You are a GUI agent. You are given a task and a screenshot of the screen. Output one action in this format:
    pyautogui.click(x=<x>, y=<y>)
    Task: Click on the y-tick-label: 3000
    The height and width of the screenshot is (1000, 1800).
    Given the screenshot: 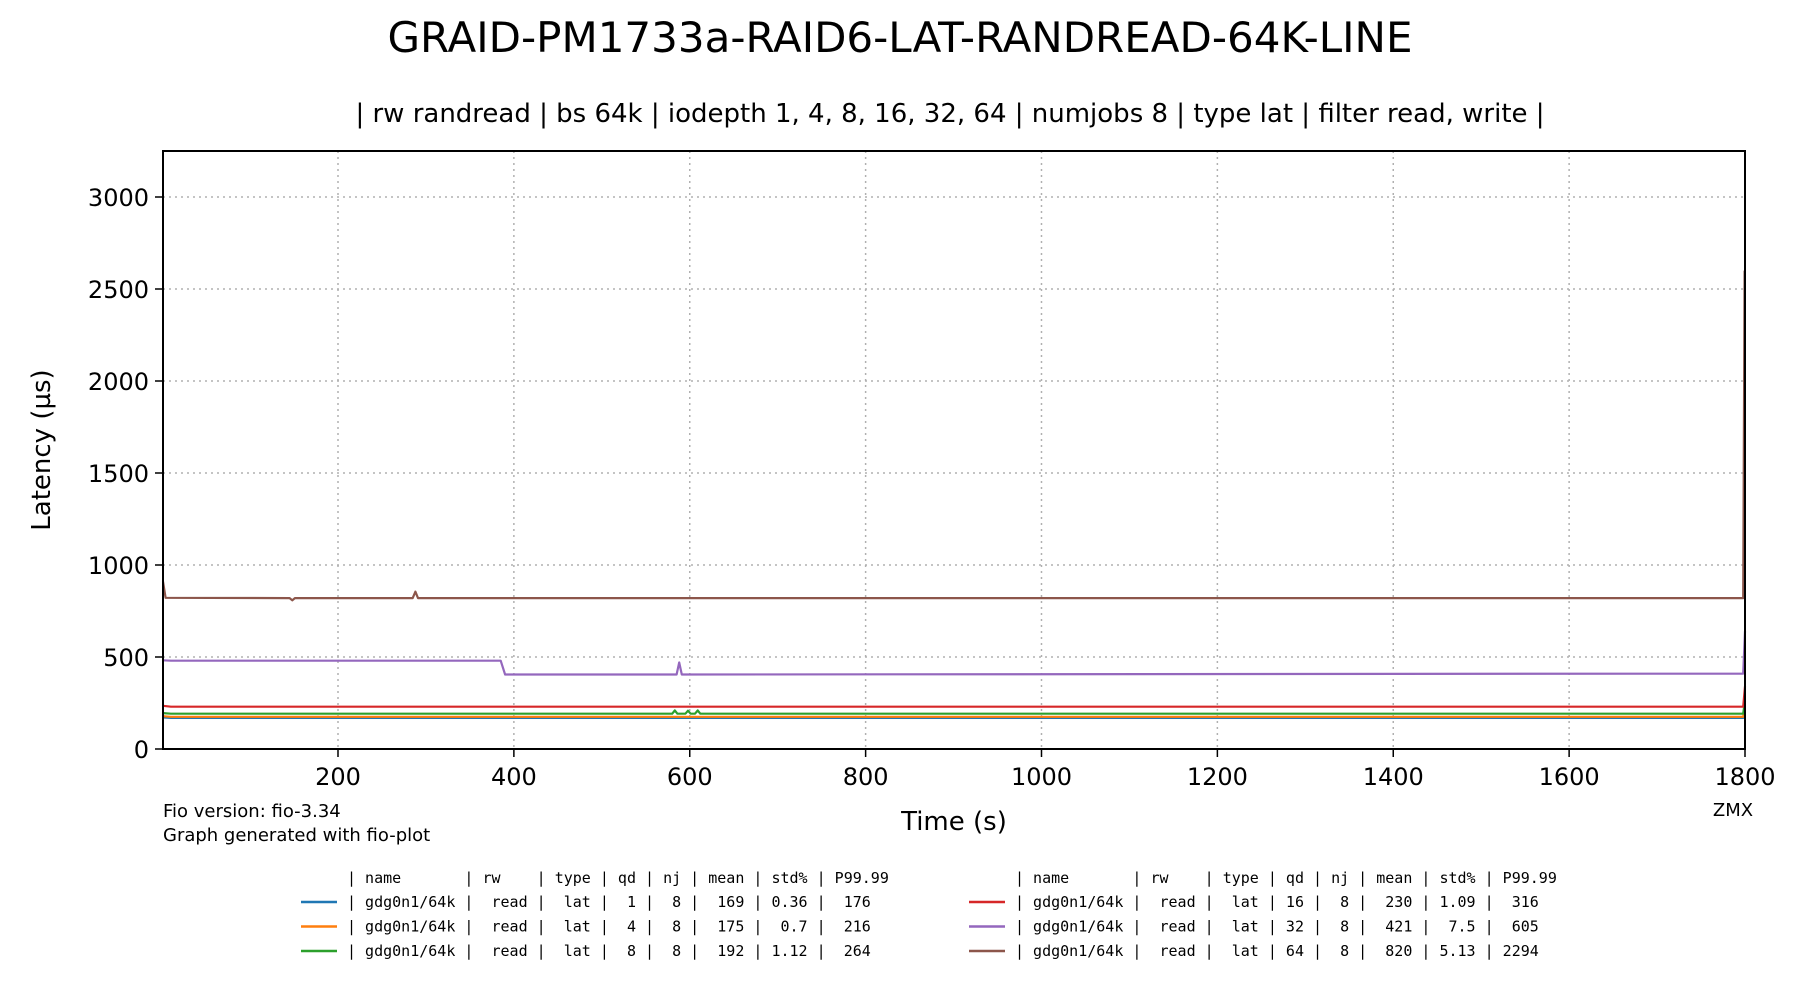 What is the action you would take?
    pyautogui.click(x=118, y=198)
    